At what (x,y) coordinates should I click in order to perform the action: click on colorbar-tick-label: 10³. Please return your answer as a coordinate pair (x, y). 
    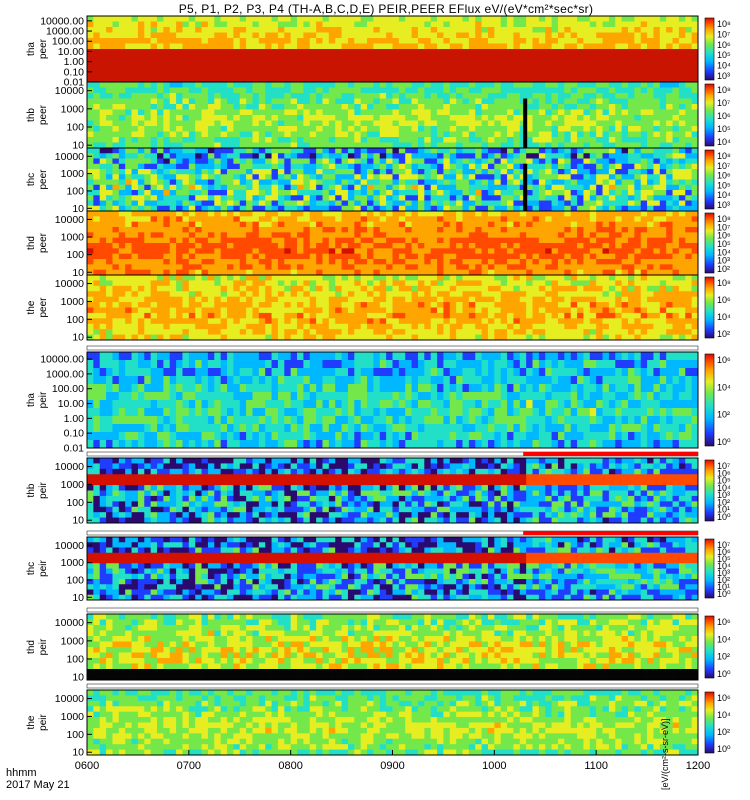
    Looking at the image, I should click on (723, 261).